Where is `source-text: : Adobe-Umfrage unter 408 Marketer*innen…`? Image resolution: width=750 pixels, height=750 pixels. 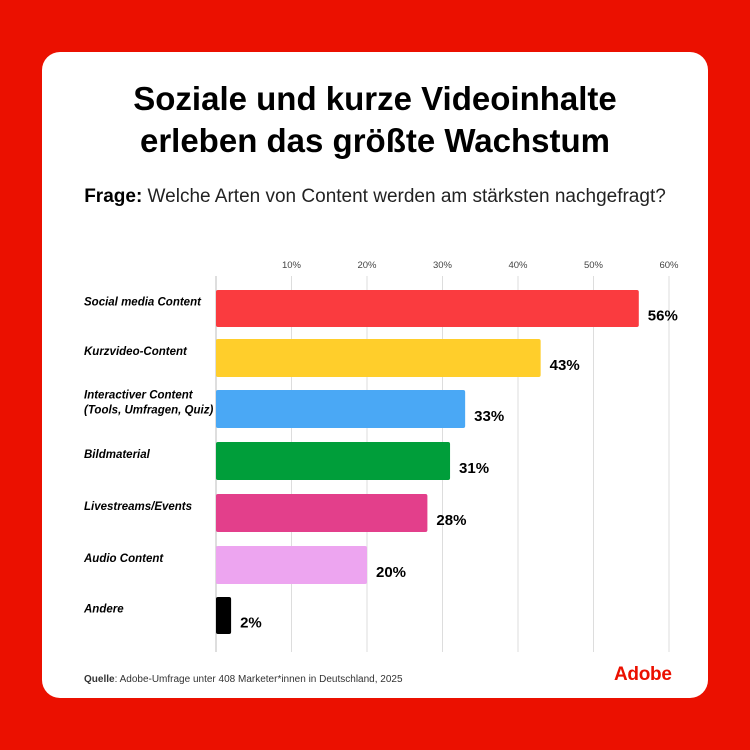 source-text: : Adobe-Umfrage unter 408 Marketer*innen… is located at coordinates (258, 679).